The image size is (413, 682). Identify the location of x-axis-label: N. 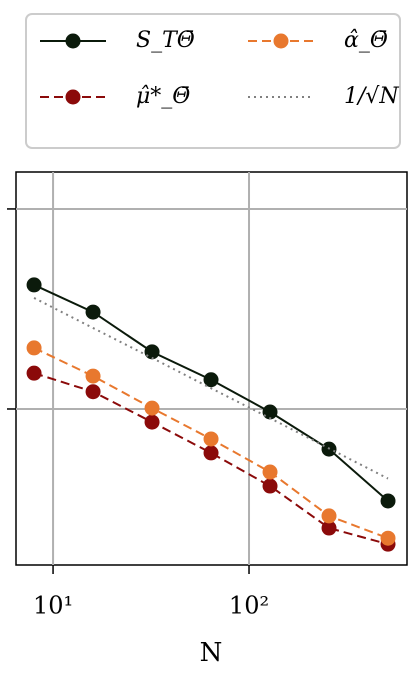
(211, 653).